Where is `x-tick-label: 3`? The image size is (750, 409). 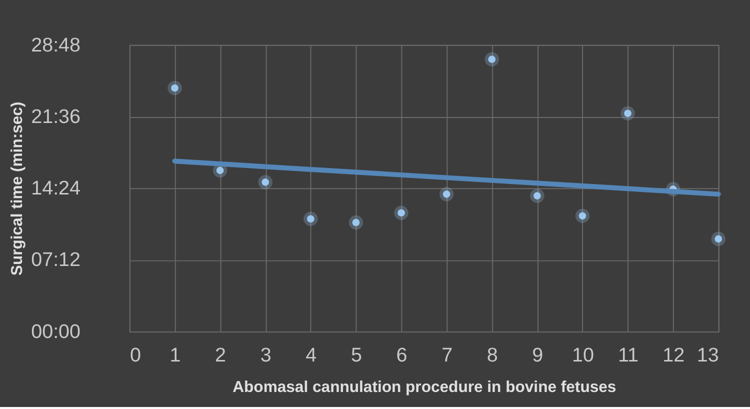
x-tick-label: 3 is located at coordinates (266, 355).